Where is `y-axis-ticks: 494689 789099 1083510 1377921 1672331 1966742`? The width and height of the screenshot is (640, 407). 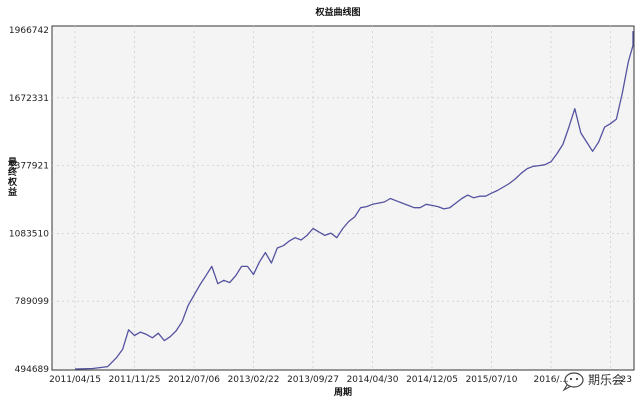 y-axis-ticks: 494689 789099 1083510 1377921 1672331 1966742 is located at coordinates (29, 200).